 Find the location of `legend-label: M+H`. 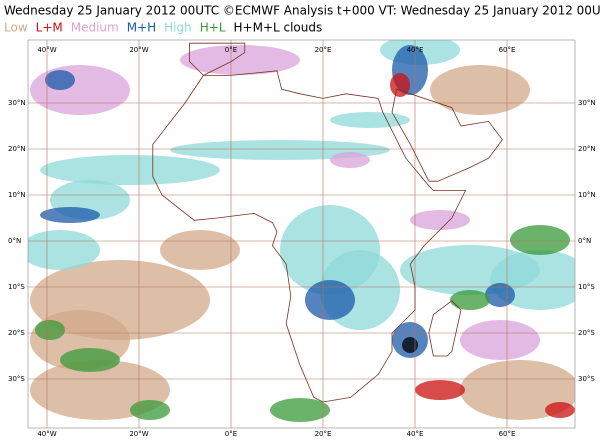

legend-label: M+H is located at coordinates (141, 28).